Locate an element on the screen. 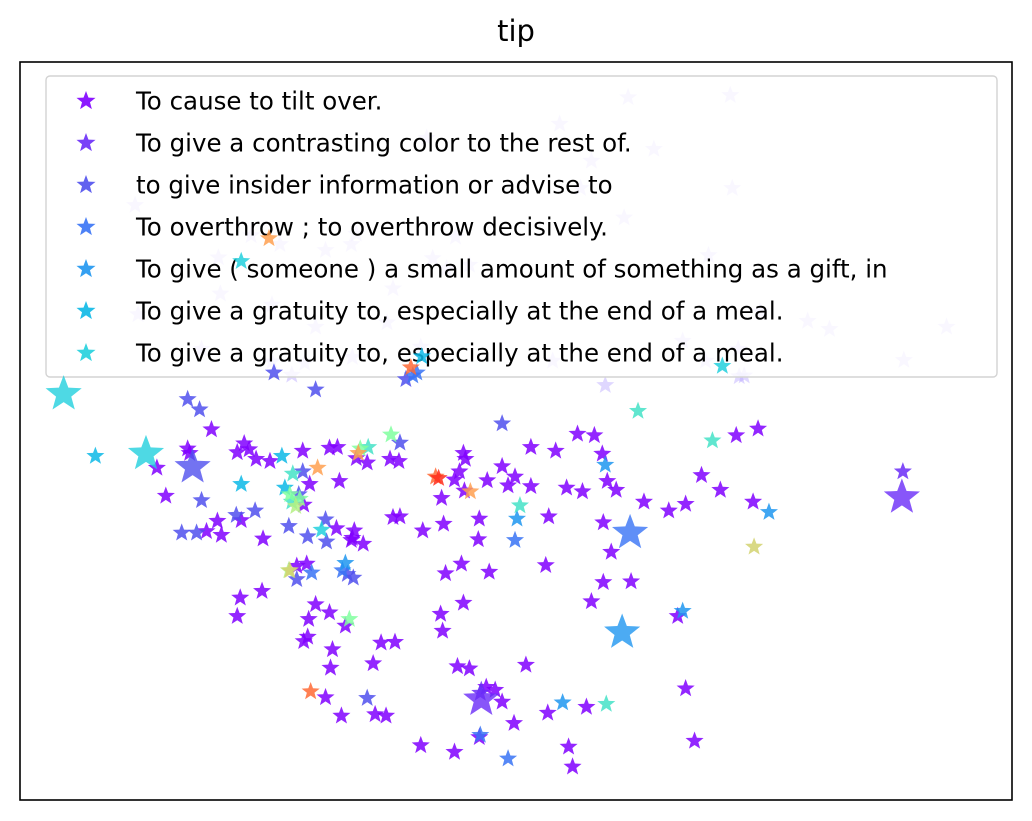  faded-data-point is located at coordinates (605, 384).